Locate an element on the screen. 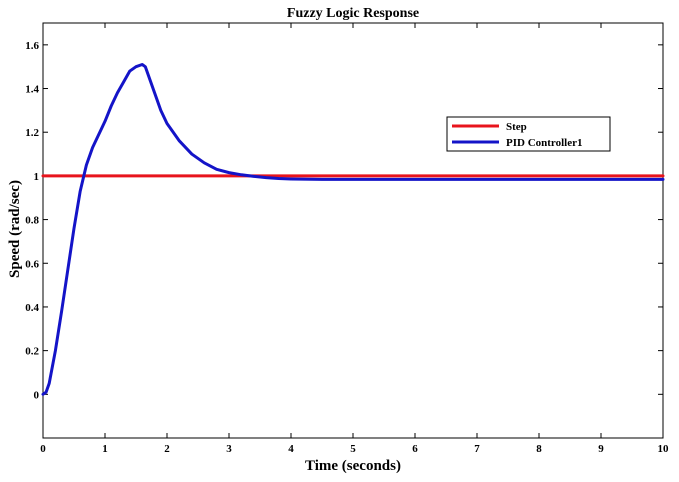 This screenshot has width=679, height=482. x-tick-label: 3 is located at coordinates (229, 449).